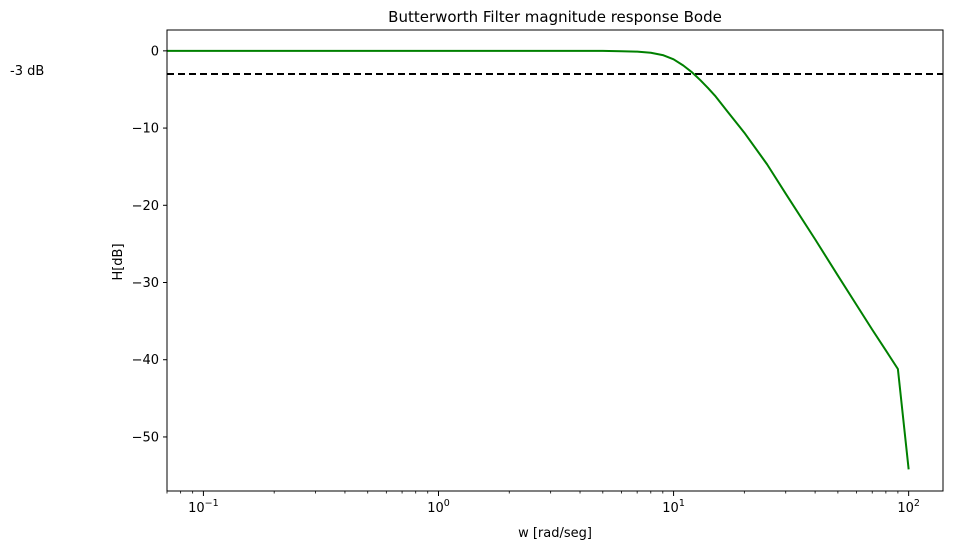  I want to click on y-tick-label: −50, so click(145, 437).